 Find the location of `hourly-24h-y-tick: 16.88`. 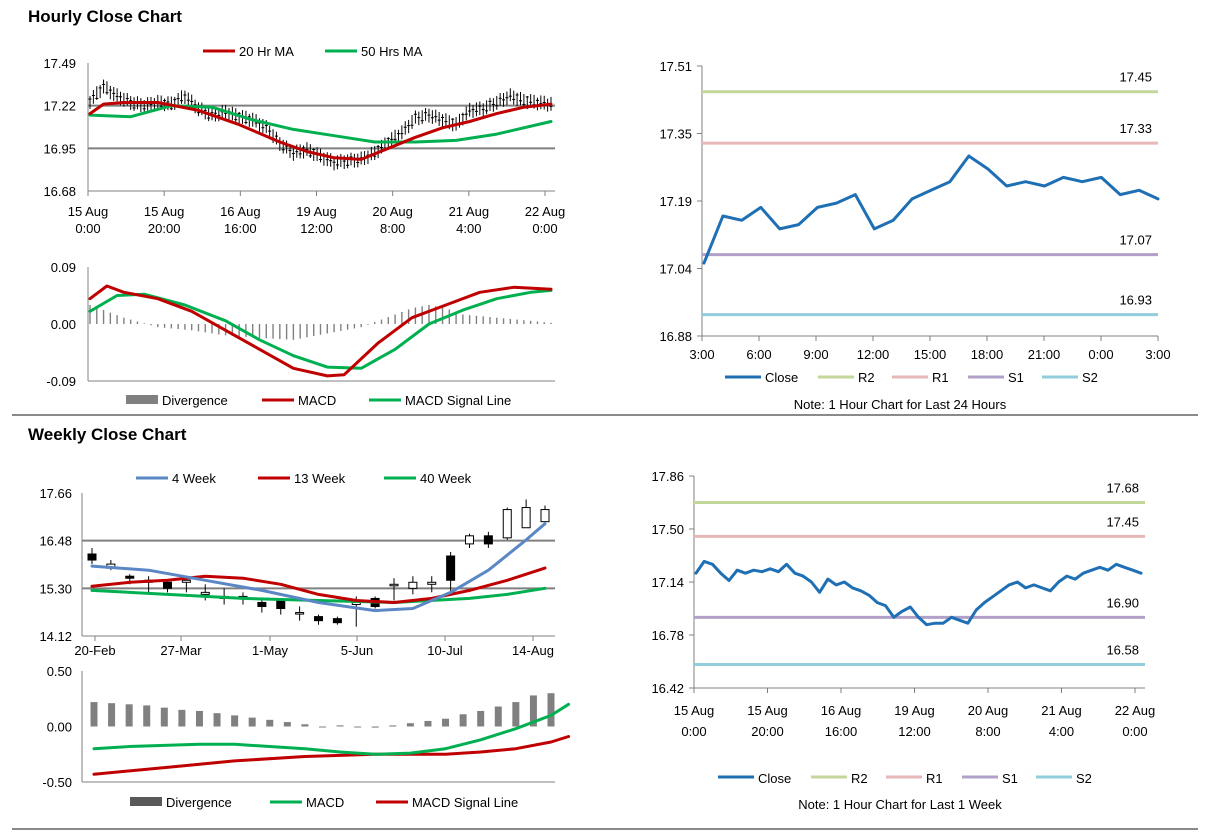

hourly-24h-y-tick: 16.88 is located at coordinates (675, 336).